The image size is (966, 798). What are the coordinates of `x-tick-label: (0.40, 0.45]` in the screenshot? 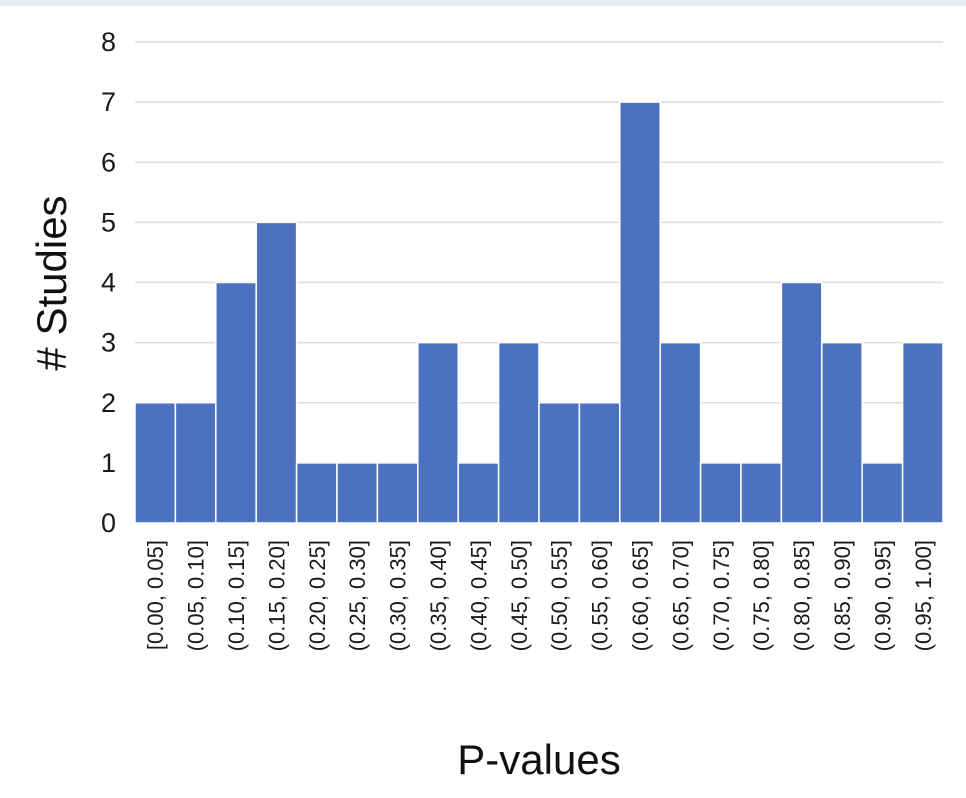 It's located at (478, 595).